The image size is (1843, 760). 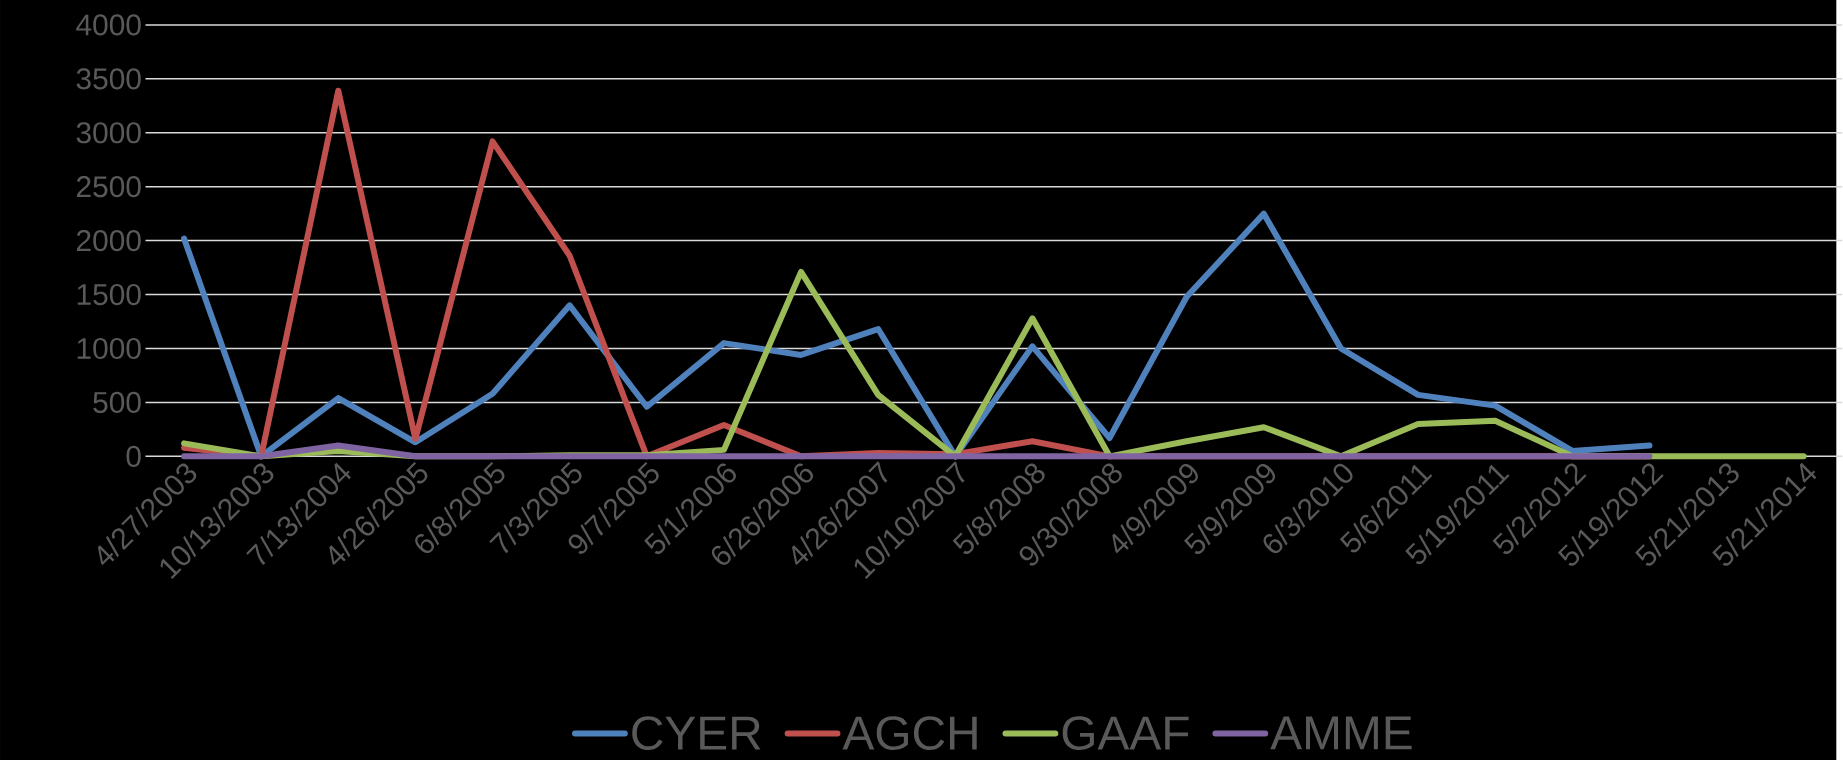 What do you see at coordinates (108, 186) in the screenshot?
I see `y-tick-label: 2500` at bounding box center [108, 186].